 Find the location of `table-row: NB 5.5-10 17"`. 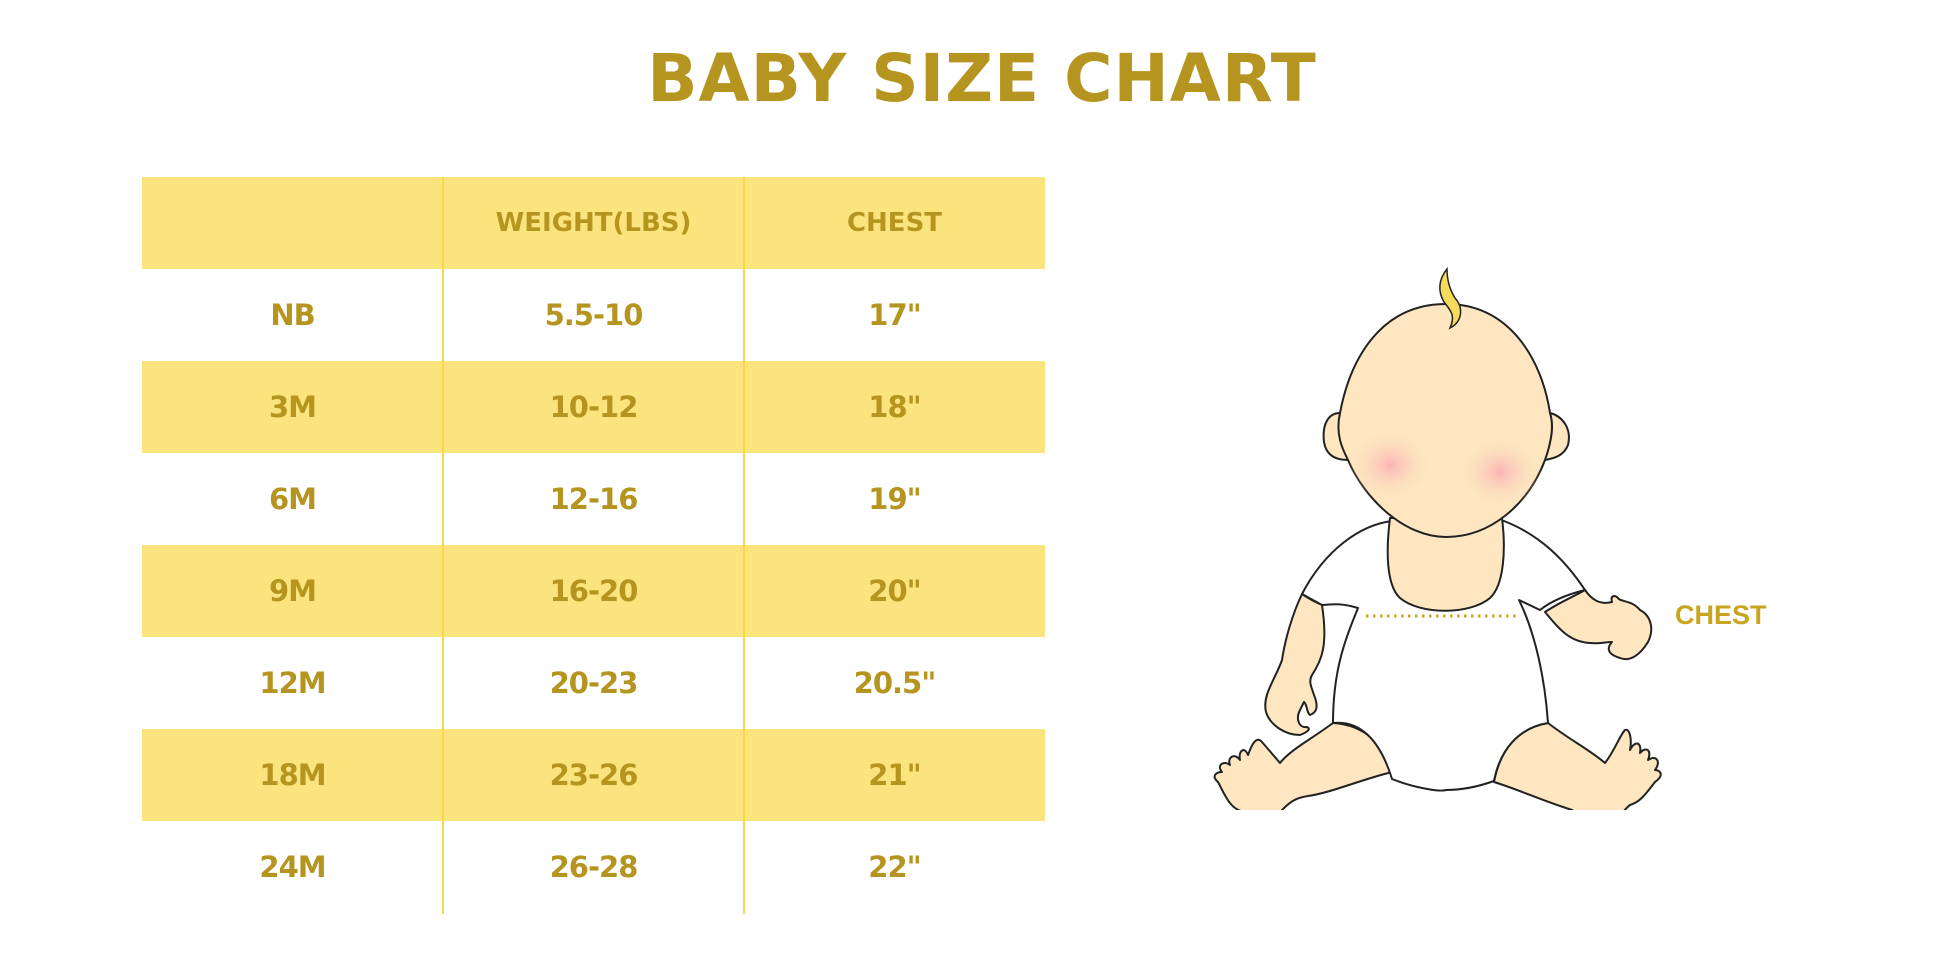

table-row: NB 5.5-10 17" is located at coordinates (593, 315).